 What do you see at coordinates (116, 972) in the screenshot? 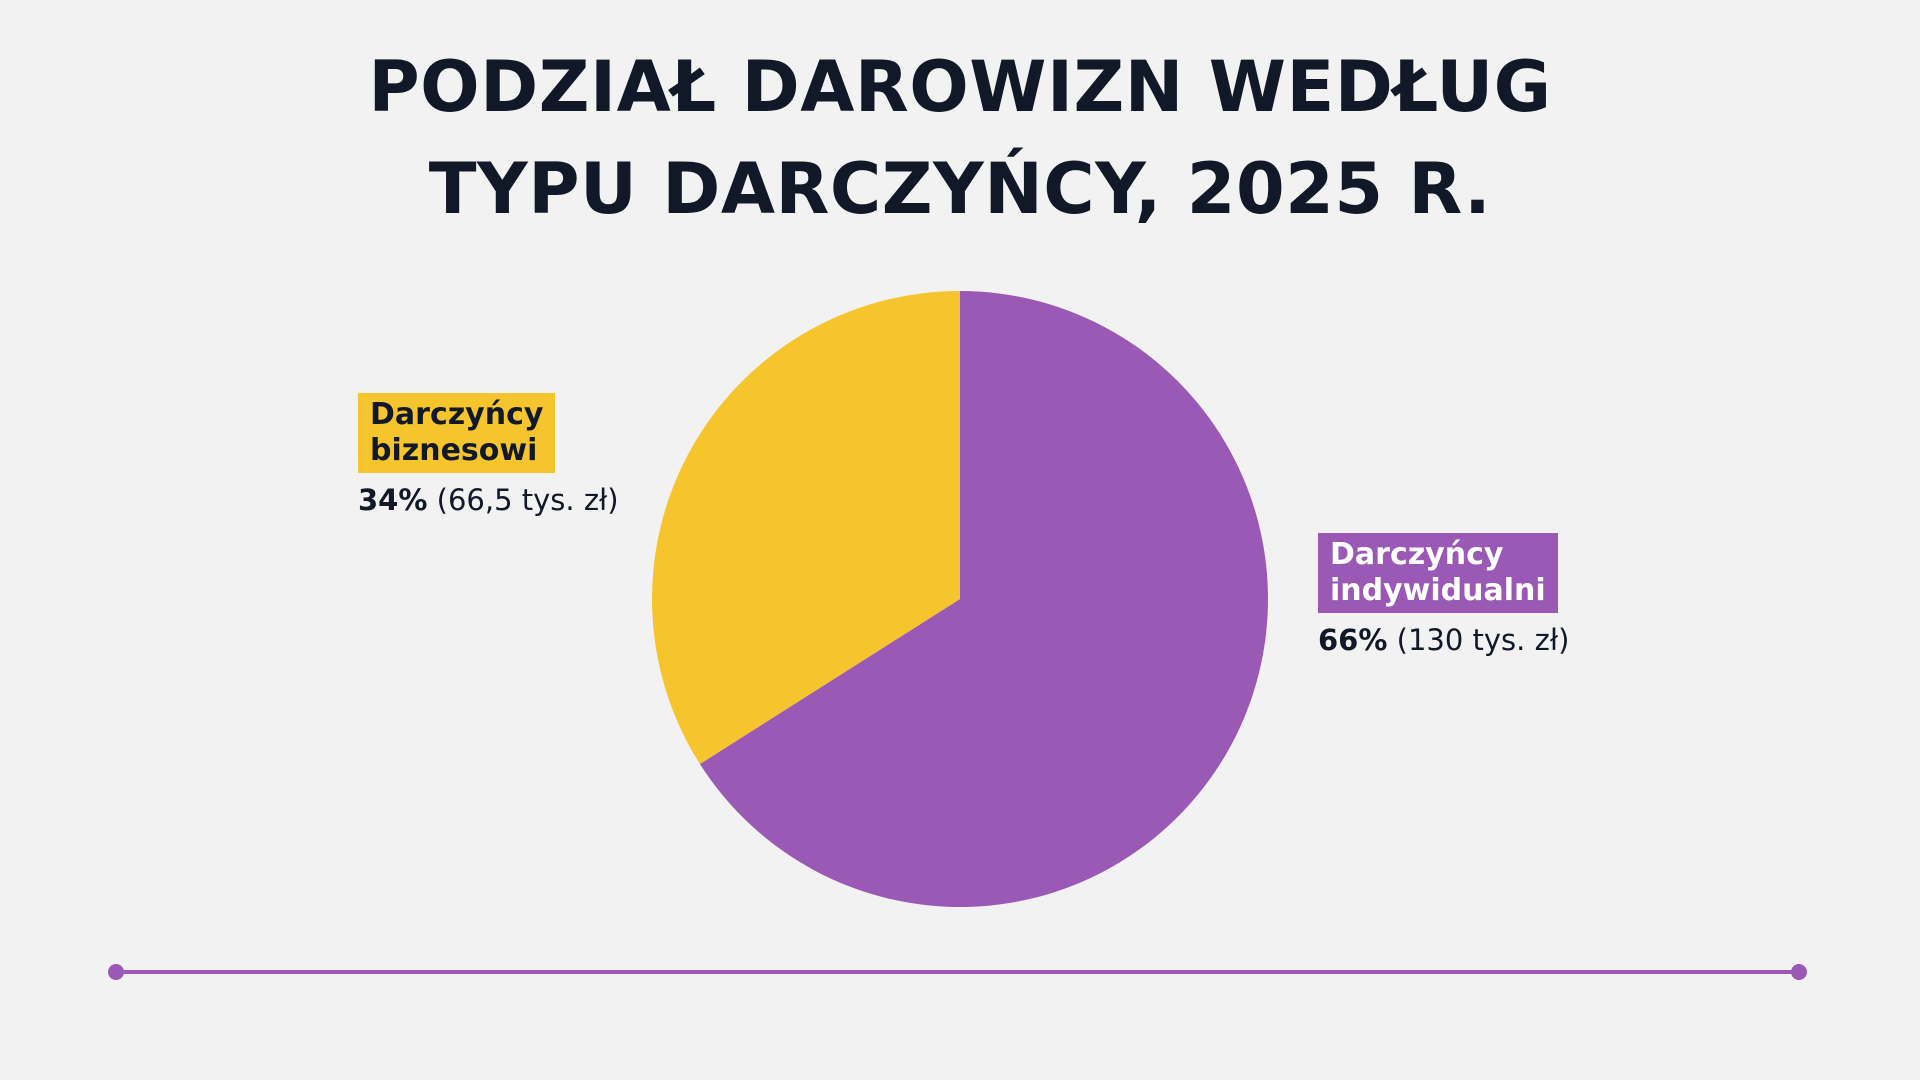
I see `footer-divider-left-dot` at bounding box center [116, 972].